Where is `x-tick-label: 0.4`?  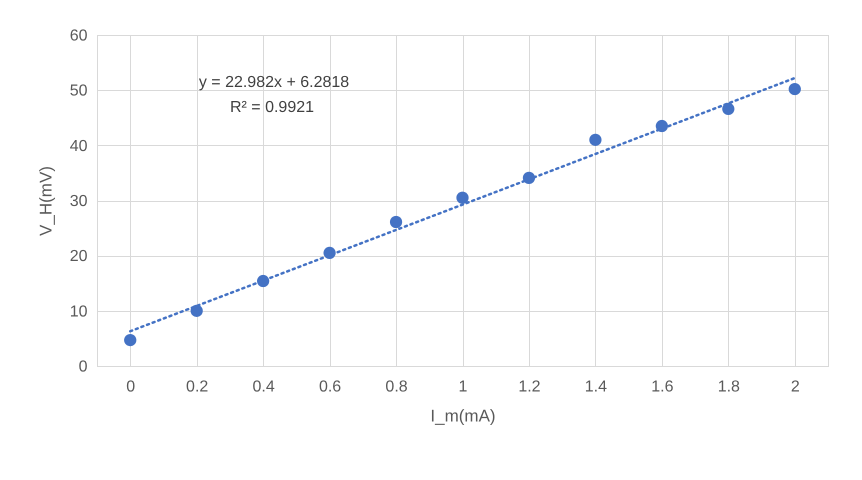 x-tick-label: 0.4 is located at coordinates (263, 387).